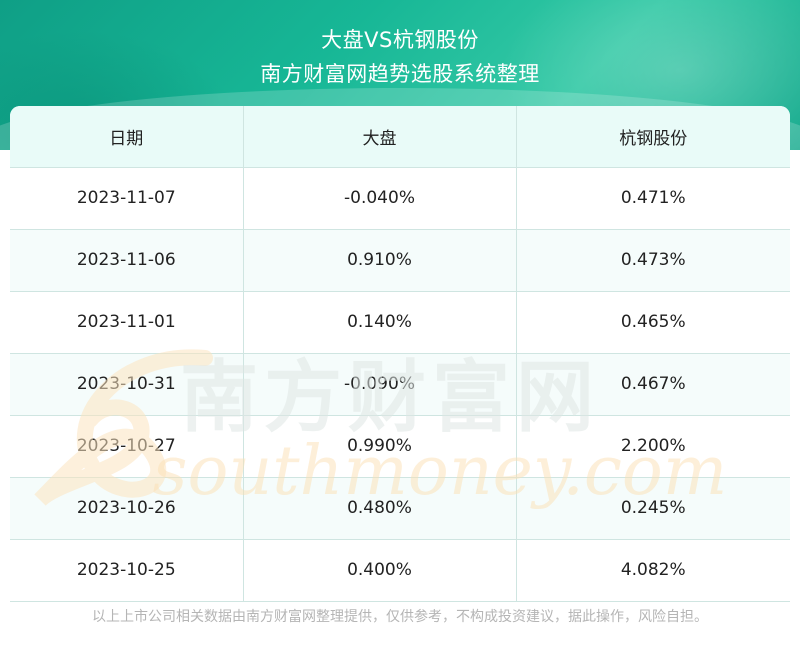 The image size is (800, 646). Describe the element at coordinates (380, 137) in the screenshot. I see `column-header-market: 大盘` at that location.